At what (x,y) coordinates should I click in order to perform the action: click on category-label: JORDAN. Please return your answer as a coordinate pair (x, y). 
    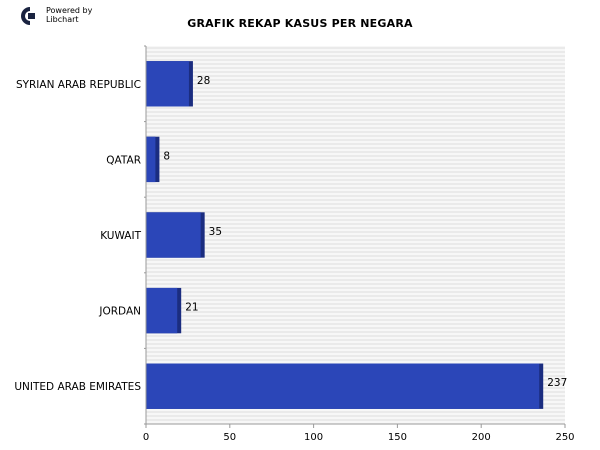
    Looking at the image, I should click on (119, 312).